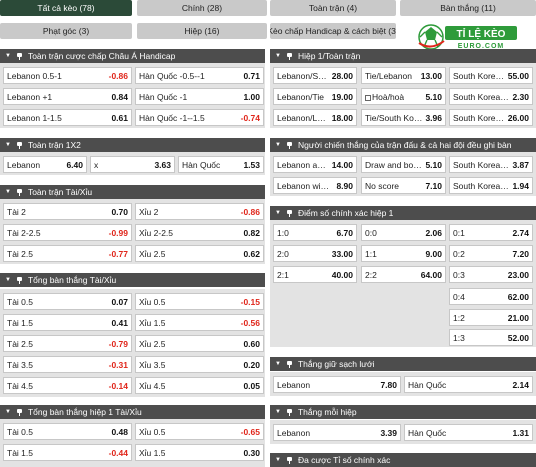 The image size is (536, 467). What do you see at coordinates (132, 280) in the screenshot?
I see `section-header-total-goals: ▼ Tổng bàn thắng Tài/Xỉu` at bounding box center [132, 280].